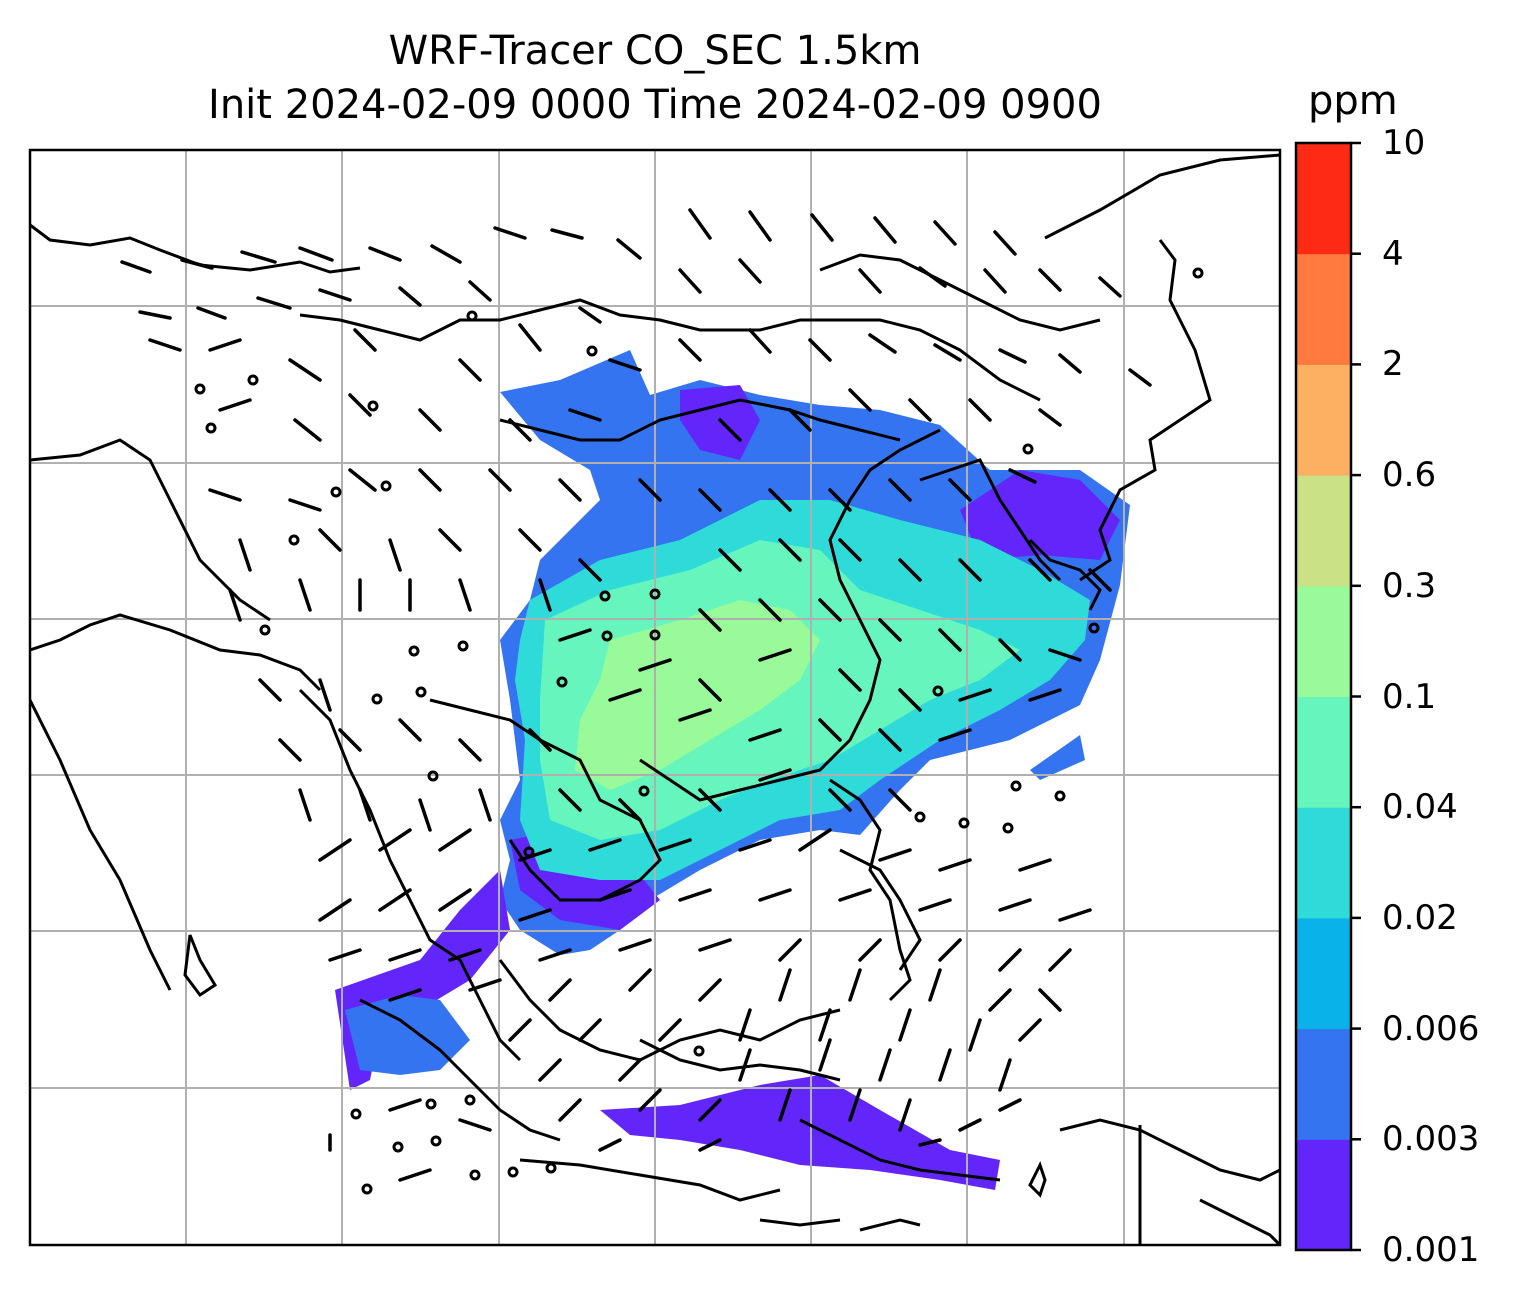 The image size is (1528, 1306). What do you see at coordinates (1420, 807) in the screenshot?
I see `colorbar-tick-label: 0.04` at bounding box center [1420, 807].